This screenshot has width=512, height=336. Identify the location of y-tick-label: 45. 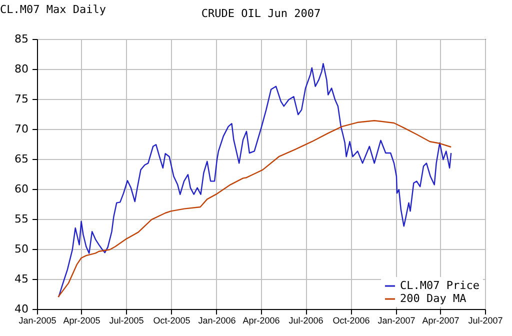
(21, 279).